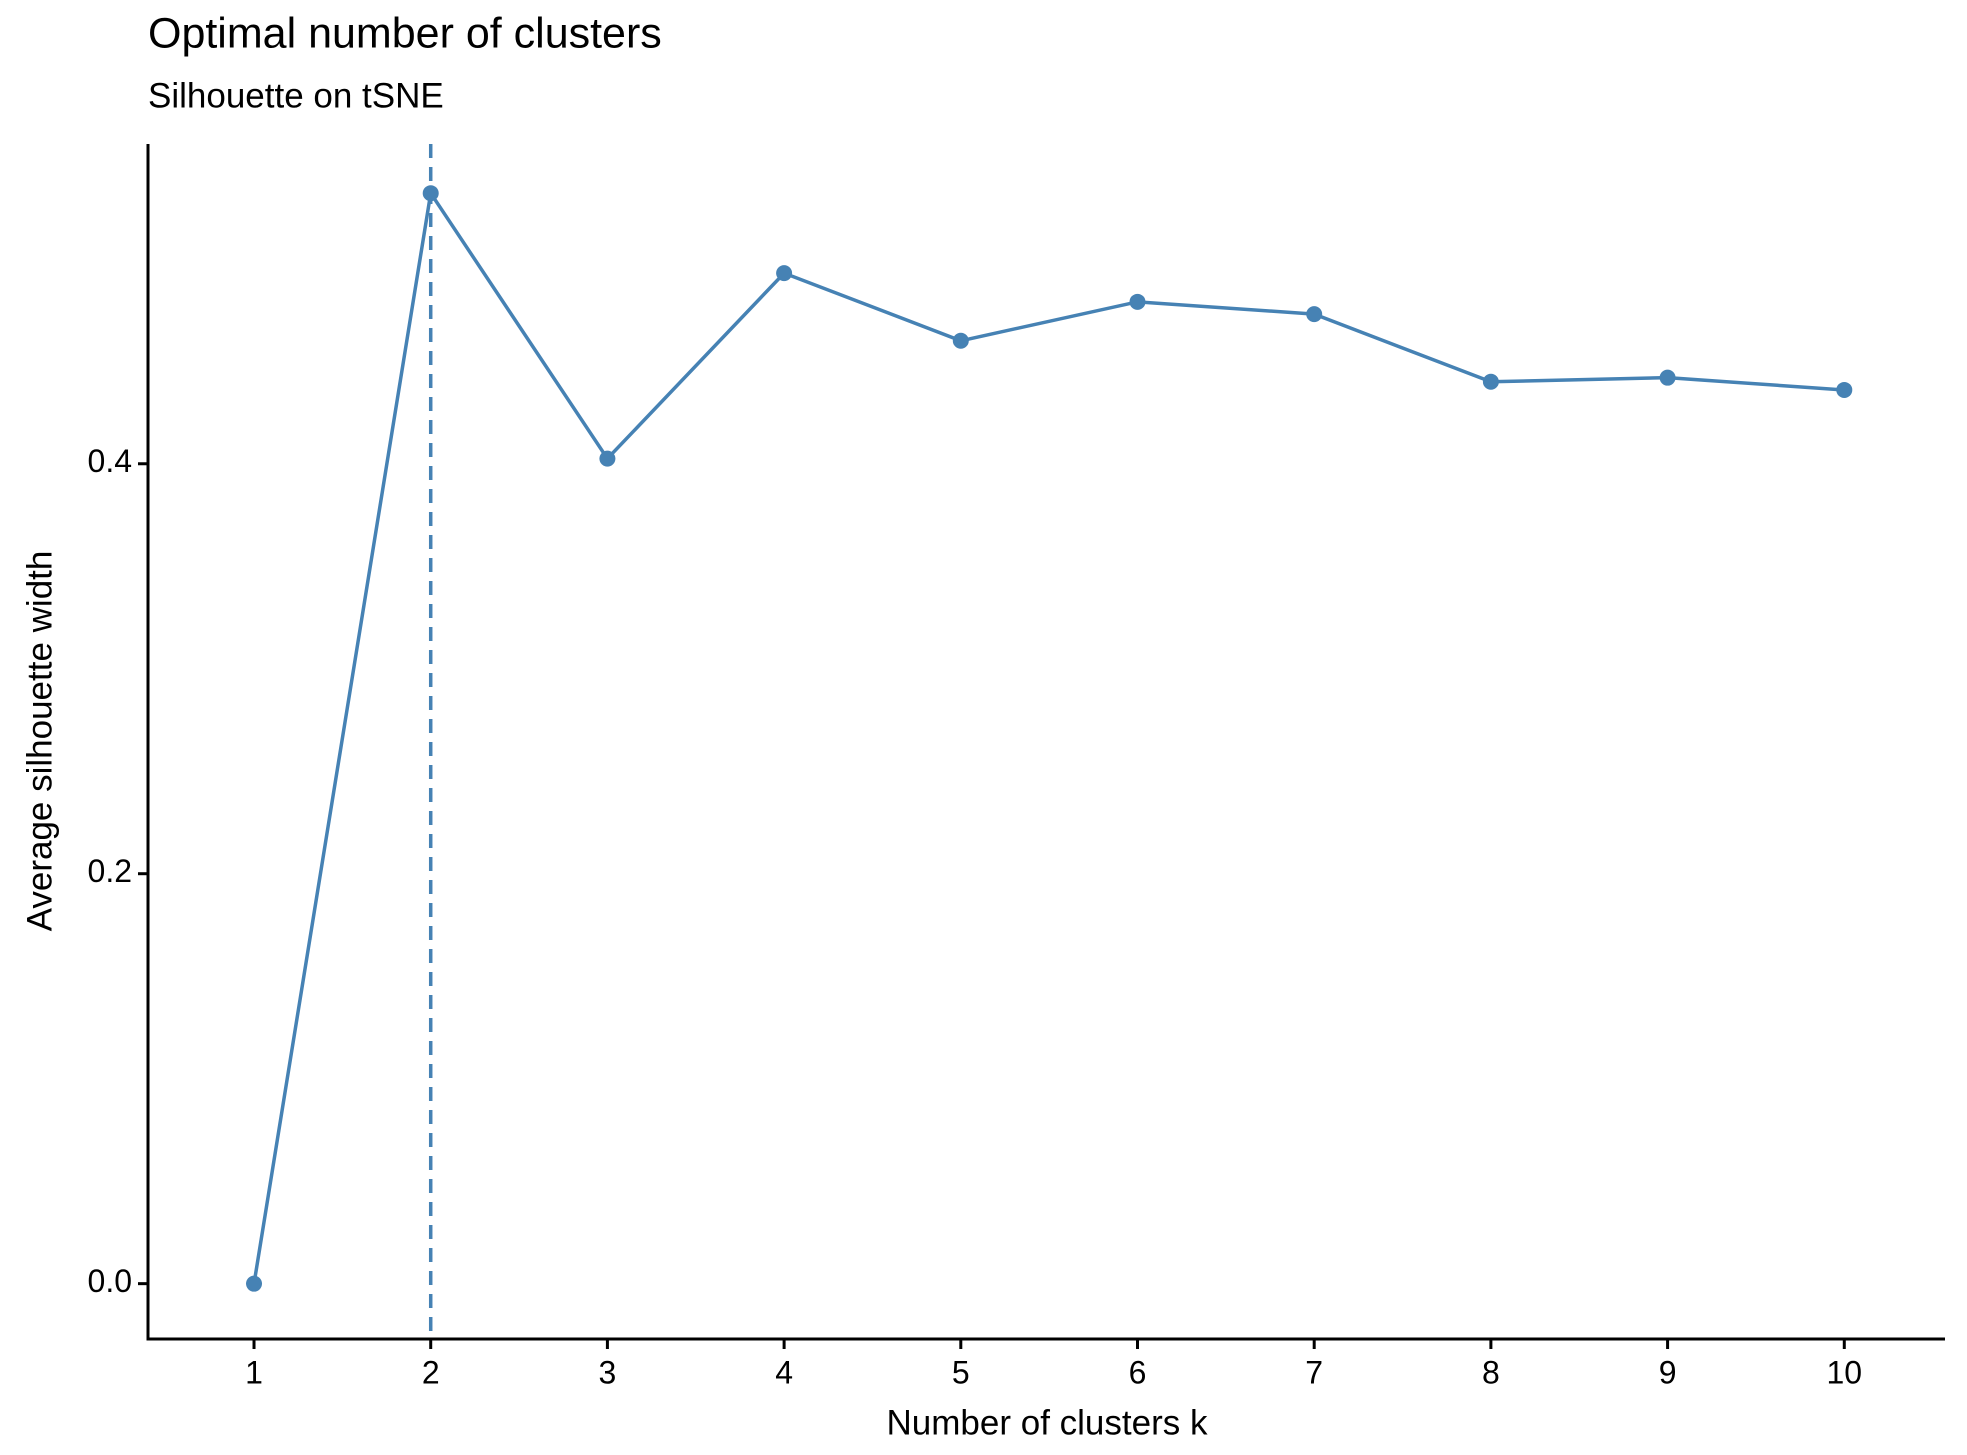  Describe the element at coordinates (1138, 1372) in the screenshot. I see `x-tick-label: 6` at that location.